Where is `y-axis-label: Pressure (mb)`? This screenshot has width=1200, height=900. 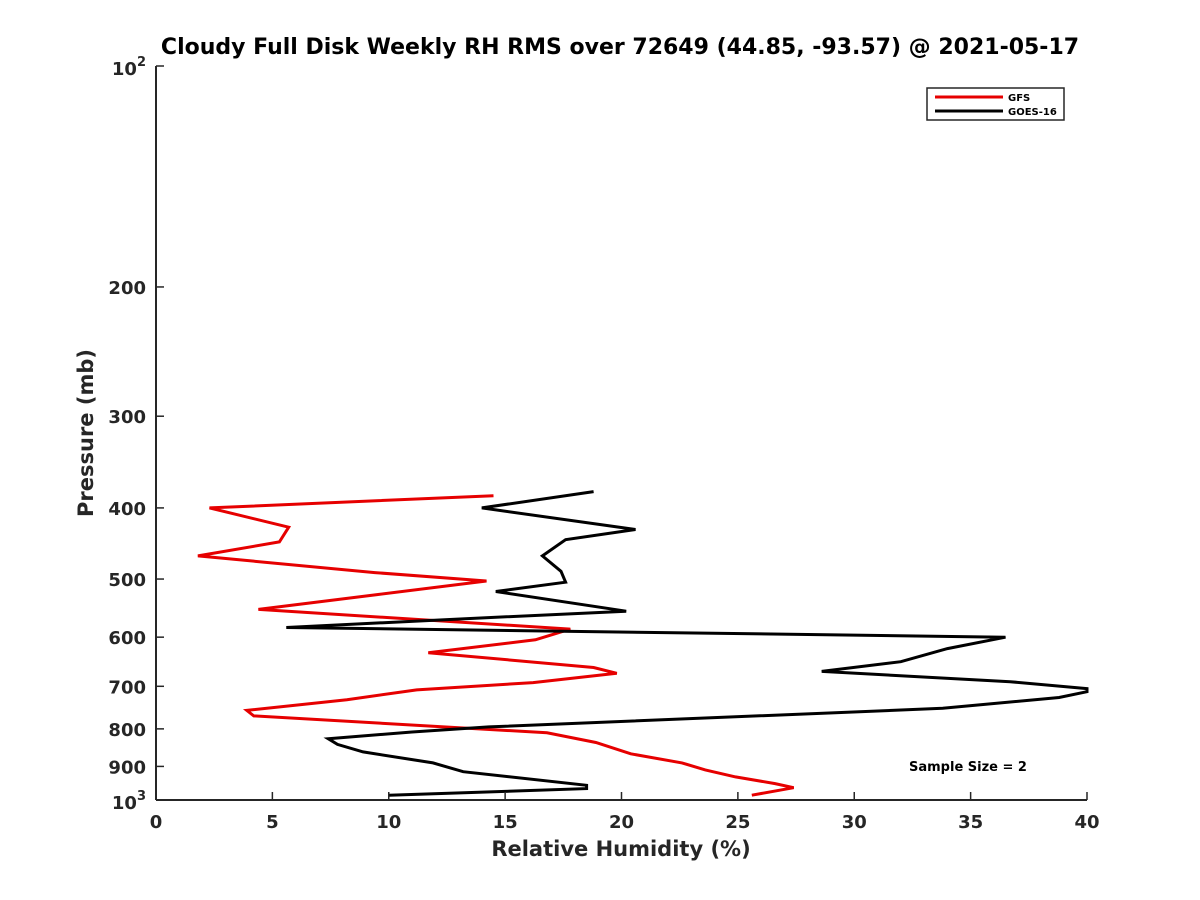 y-axis-label: Pressure (mb) is located at coordinates (86, 433).